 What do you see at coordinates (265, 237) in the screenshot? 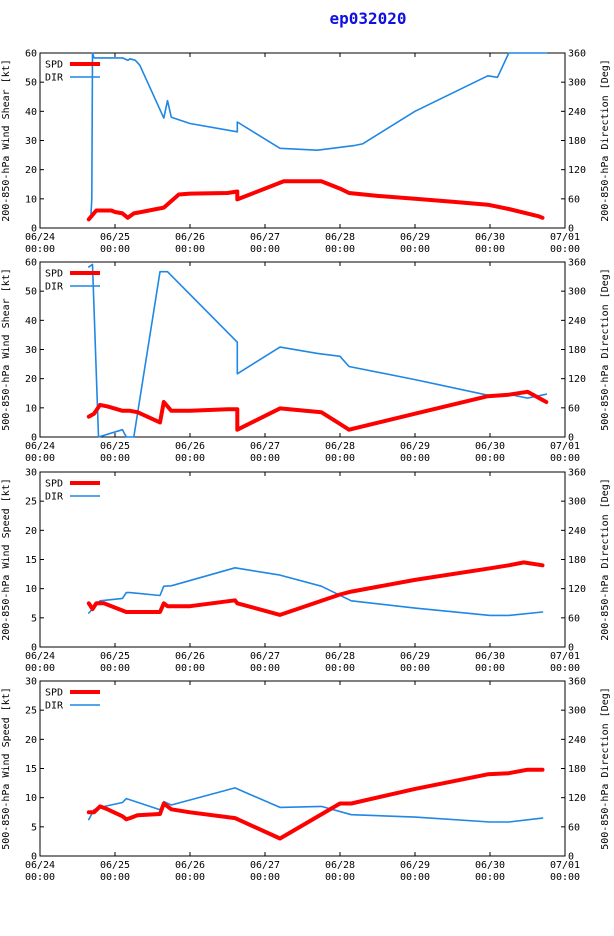
I see `x-tick-label: 06/27` at bounding box center [265, 237].